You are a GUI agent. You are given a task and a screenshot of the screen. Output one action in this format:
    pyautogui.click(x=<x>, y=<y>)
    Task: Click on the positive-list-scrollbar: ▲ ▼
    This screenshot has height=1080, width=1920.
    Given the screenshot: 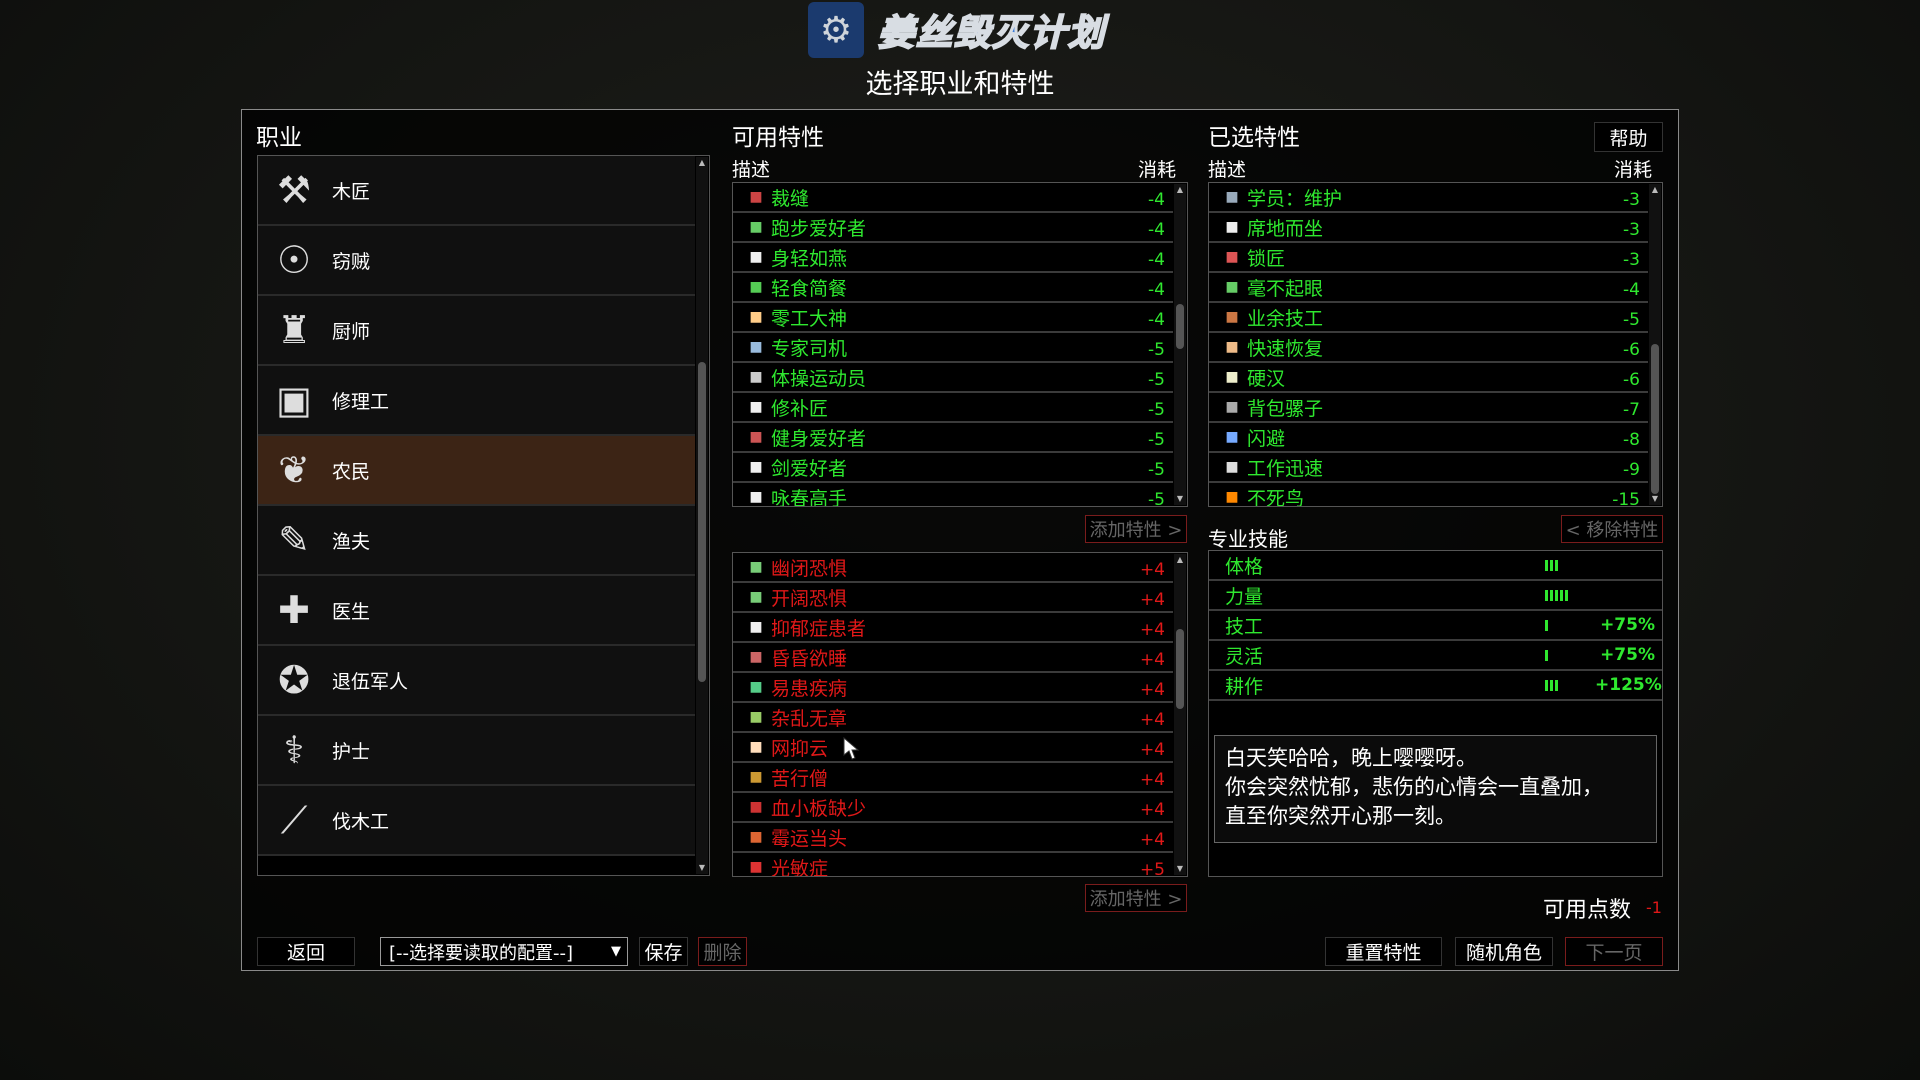 What is the action you would take?
    pyautogui.click(x=1180, y=344)
    